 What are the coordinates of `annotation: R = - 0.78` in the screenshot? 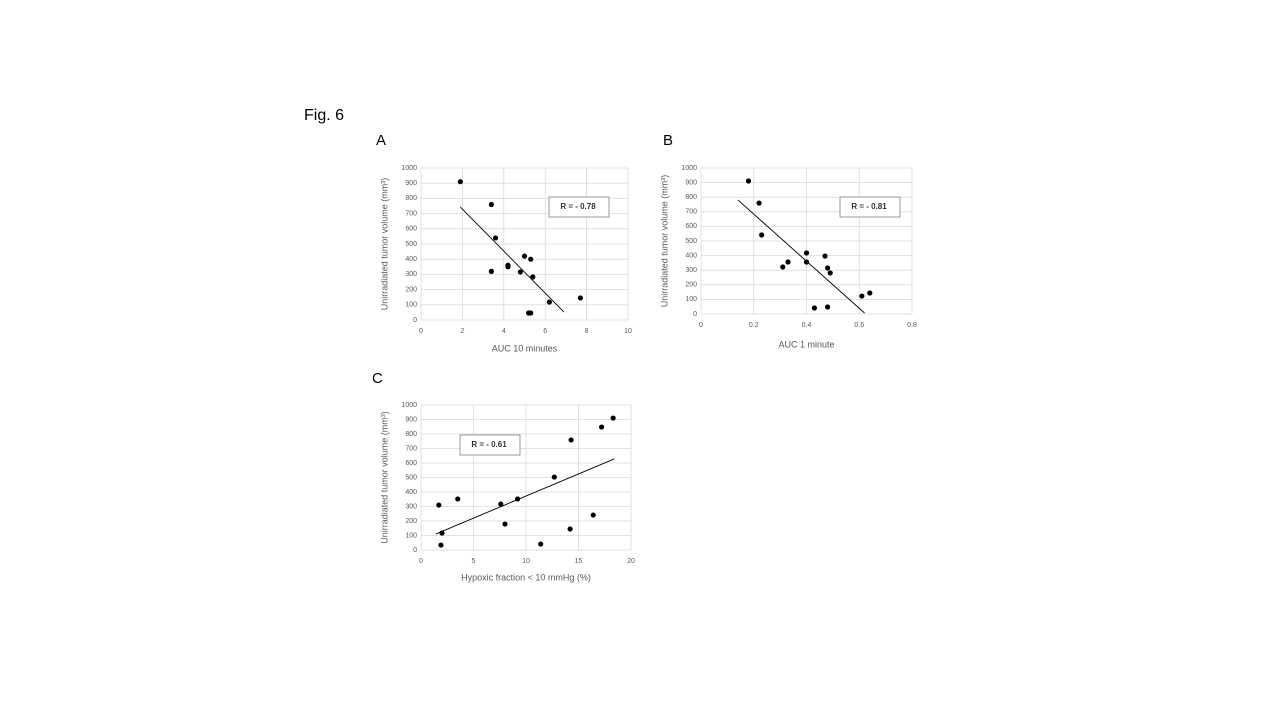 It's located at (578, 206).